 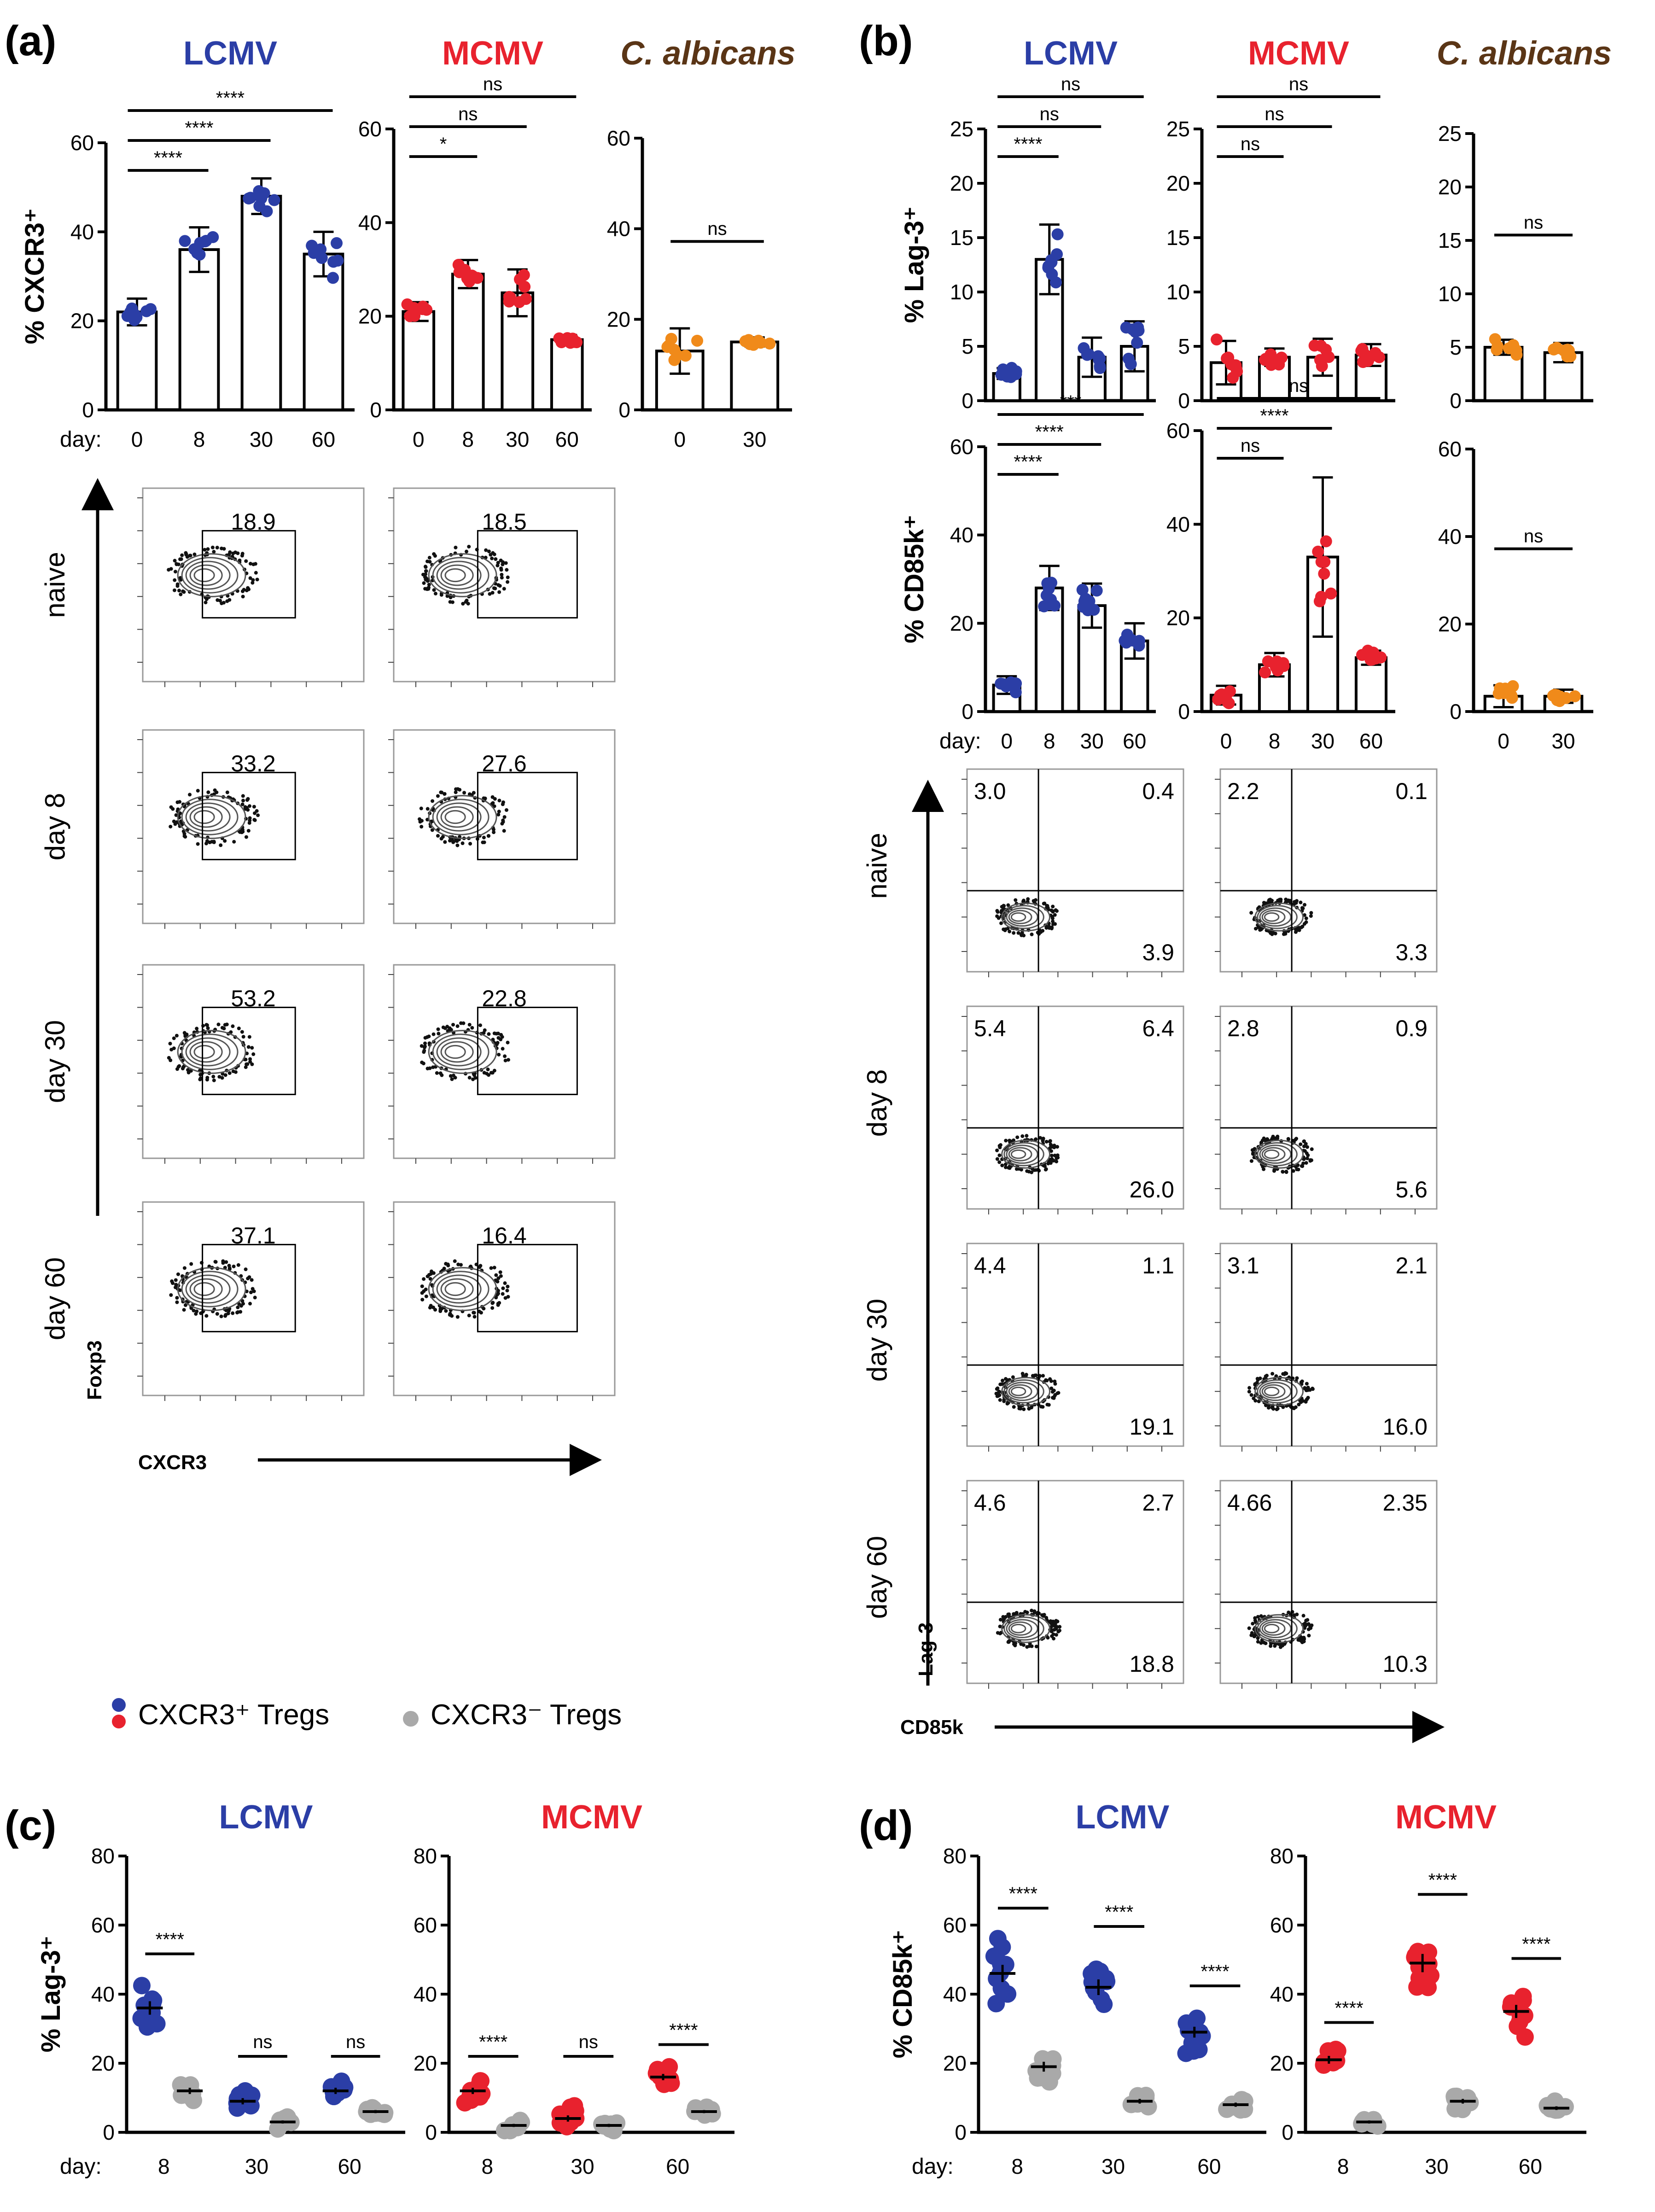 What do you see at coordinates (962, 292) in the screenshot?
I see `y-tick-label: 10` at bounding box center [962, 292].